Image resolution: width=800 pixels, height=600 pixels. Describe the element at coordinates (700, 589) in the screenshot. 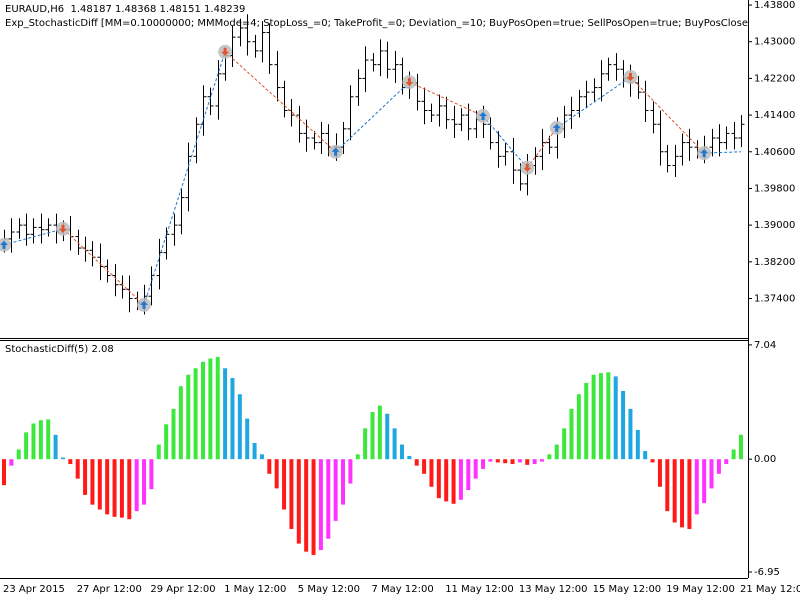

I see `x-tick-label: 19 May 12:00` at that location.